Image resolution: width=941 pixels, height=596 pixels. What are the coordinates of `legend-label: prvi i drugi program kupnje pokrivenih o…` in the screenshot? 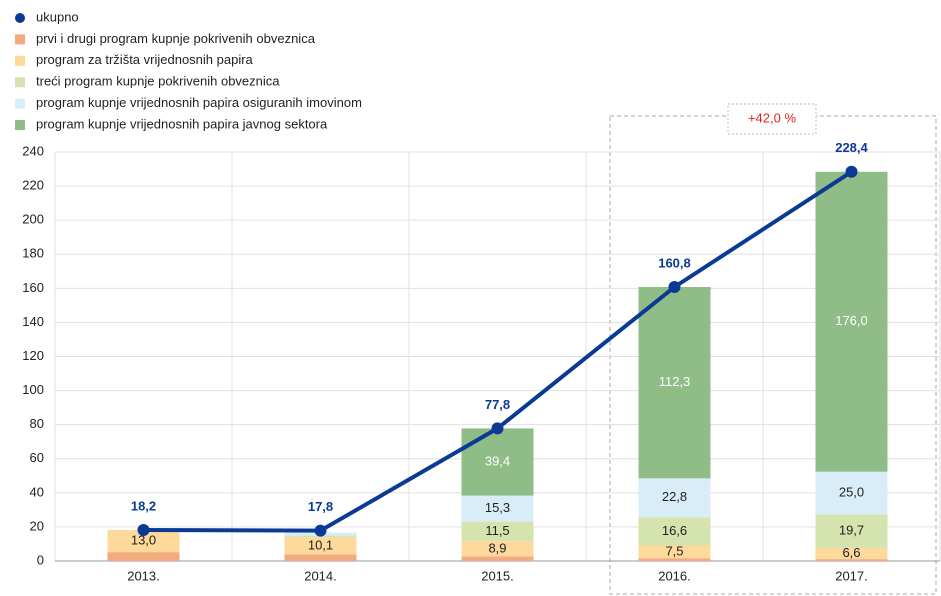 It's located at (176, 38).